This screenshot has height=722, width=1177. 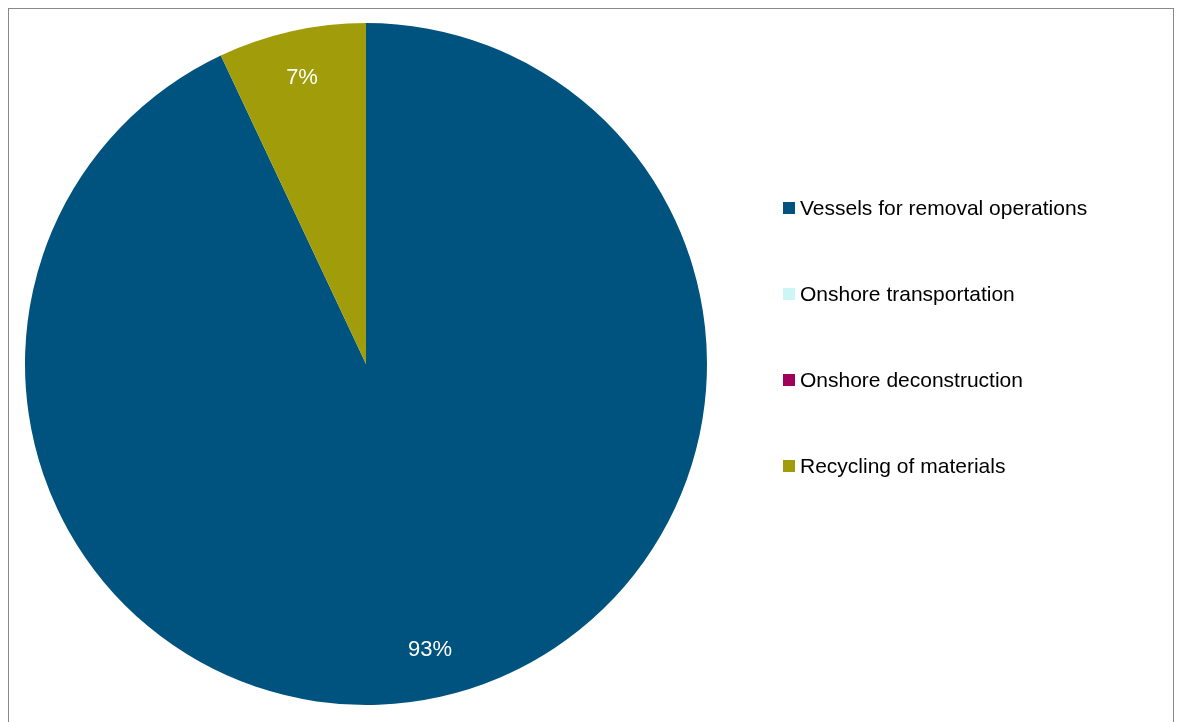 What do you see at coordinates (911, 380) in the screenshot?
I see `legend-label: Onshore deconstruction` at bounding box center [911, 380].